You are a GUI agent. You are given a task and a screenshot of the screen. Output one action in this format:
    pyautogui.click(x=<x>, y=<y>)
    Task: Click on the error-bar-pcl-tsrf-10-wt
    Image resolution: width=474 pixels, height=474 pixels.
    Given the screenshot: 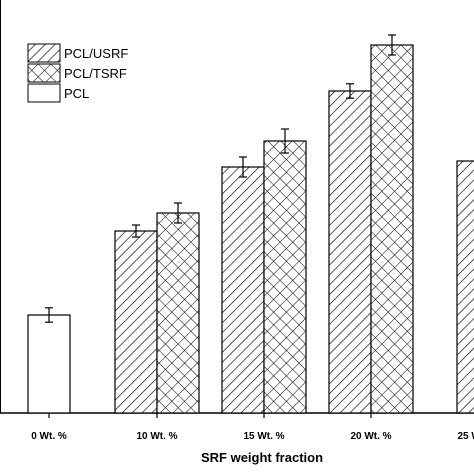 What is the action you would take?
    pyautogui.click(x=178, y=213)
    